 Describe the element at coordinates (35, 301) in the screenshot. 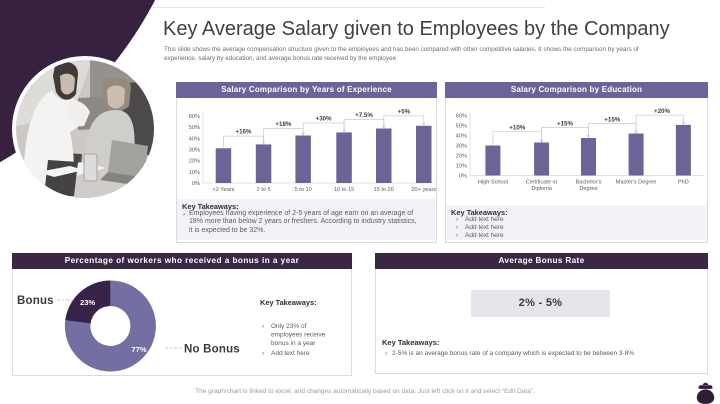

I see `svg-text: Bonus` at that location.